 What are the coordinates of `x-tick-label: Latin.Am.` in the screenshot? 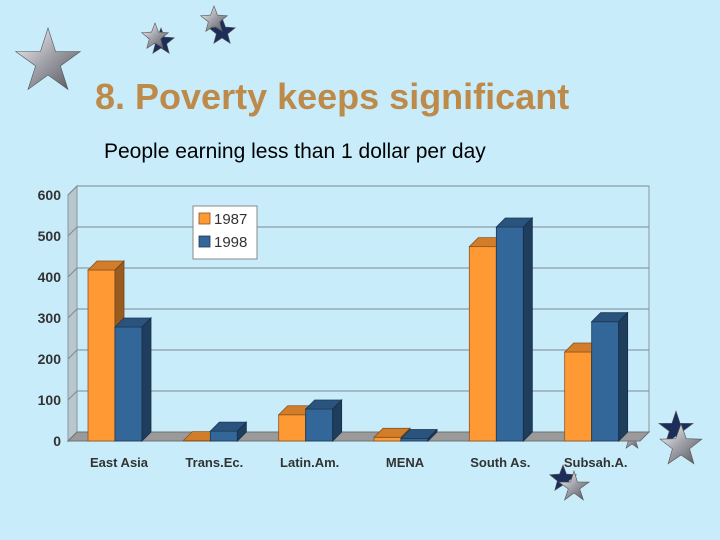 It's located at (309, 462).